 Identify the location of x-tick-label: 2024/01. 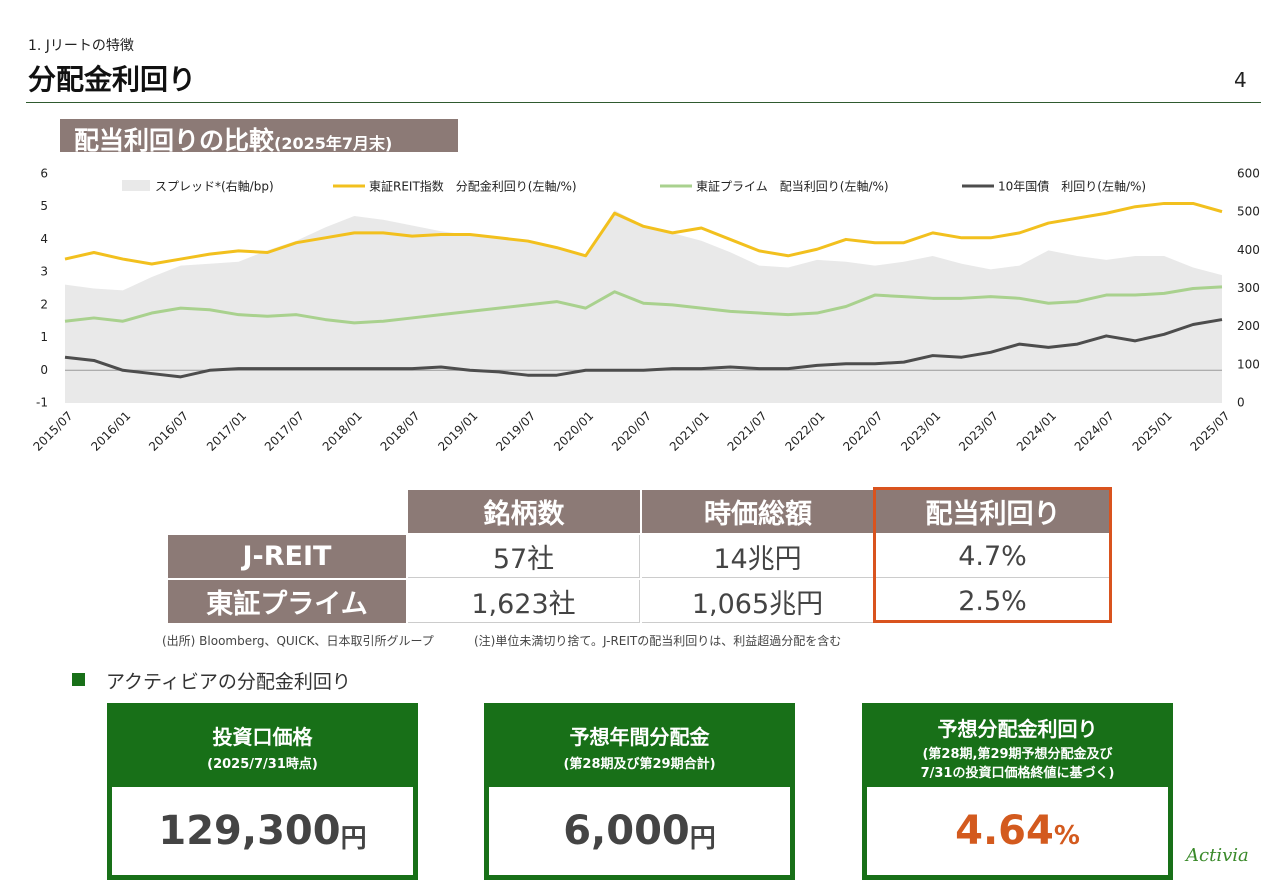
(1036, 431).